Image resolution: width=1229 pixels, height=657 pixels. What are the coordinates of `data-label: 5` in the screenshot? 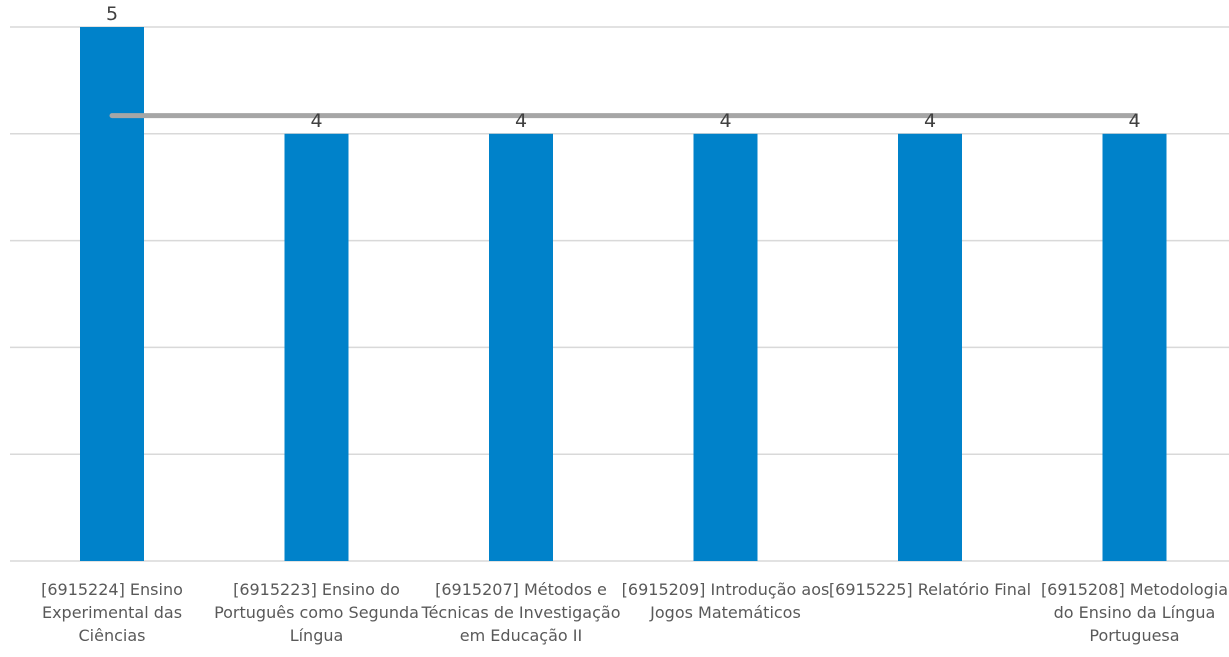 It's located at (112, 14).